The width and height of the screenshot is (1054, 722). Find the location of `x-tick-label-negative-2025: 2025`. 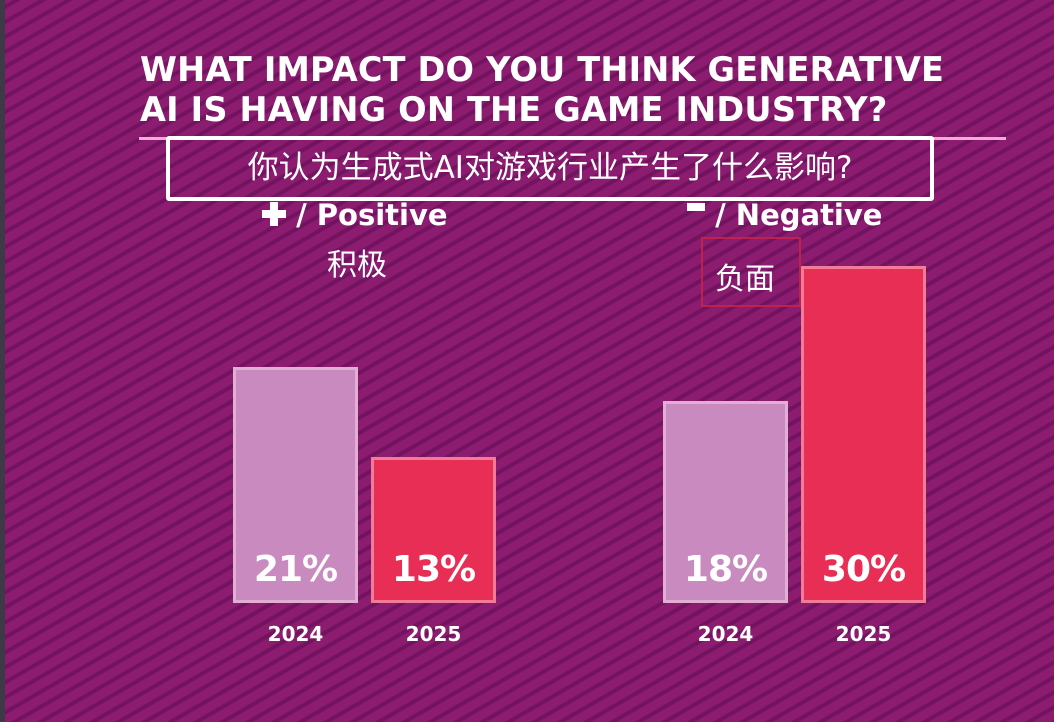

x-tick-label-negative-2025: 2025 is located at coordinates (863, 634).